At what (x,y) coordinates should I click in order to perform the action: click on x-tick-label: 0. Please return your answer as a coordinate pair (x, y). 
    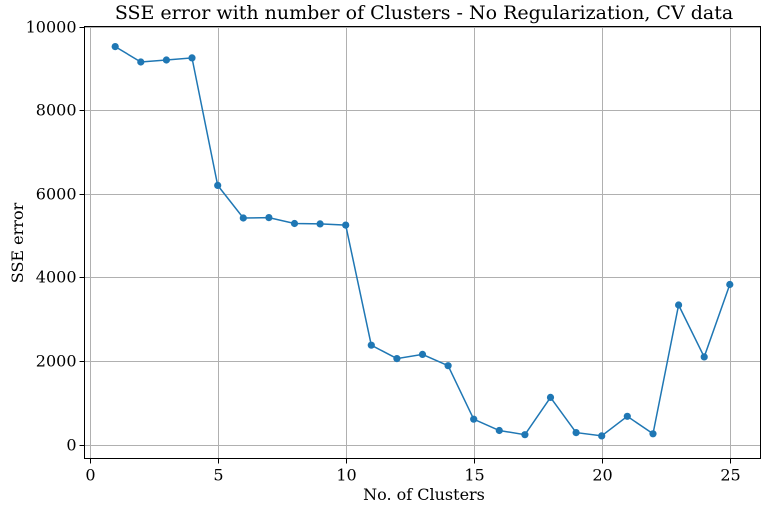
    Looking at the image, I should click on (90, 475).